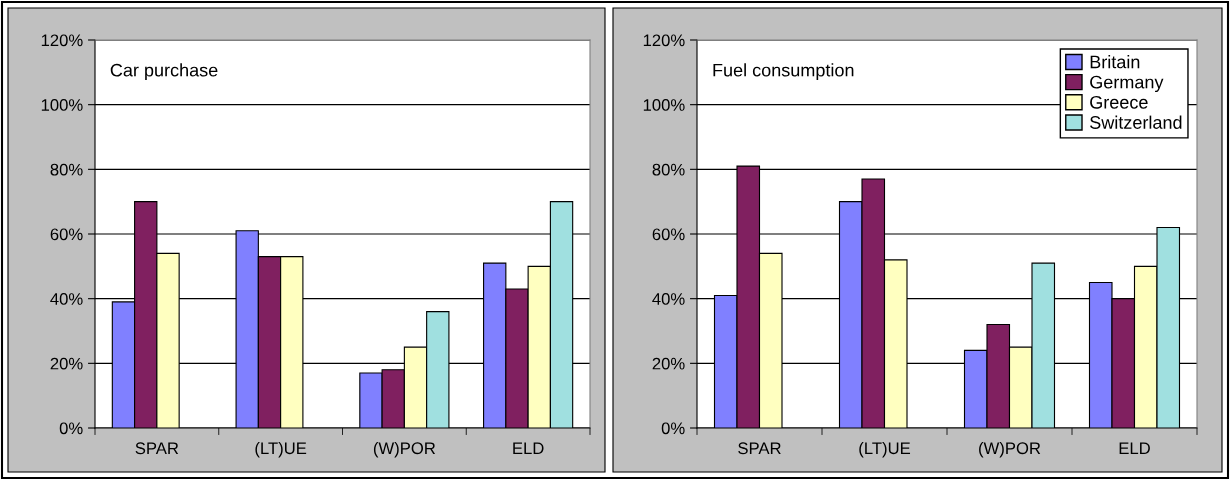  I want to click on legend-label: Germany, so click(1127, 84).